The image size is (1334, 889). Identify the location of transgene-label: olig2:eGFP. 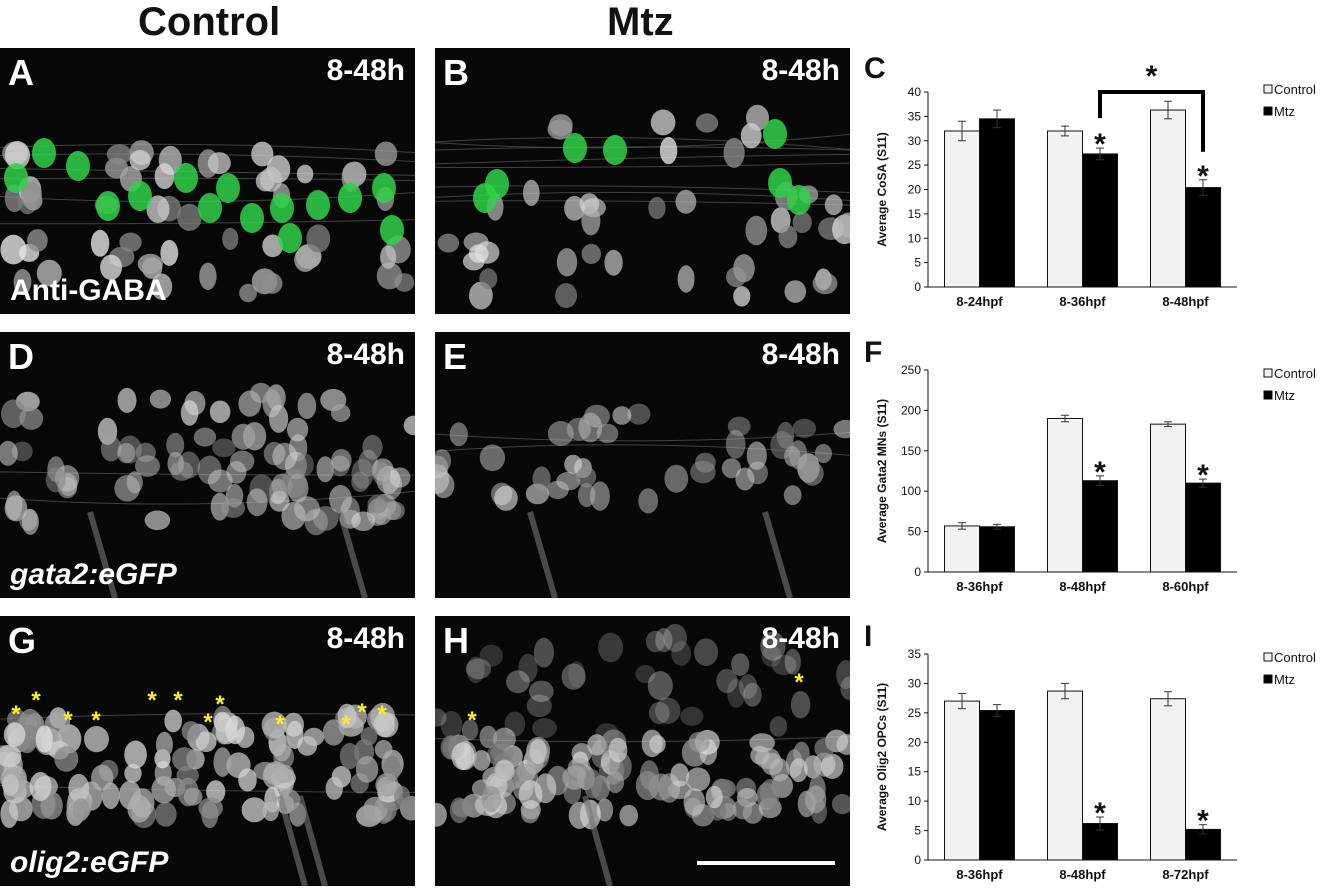
(89, 862).